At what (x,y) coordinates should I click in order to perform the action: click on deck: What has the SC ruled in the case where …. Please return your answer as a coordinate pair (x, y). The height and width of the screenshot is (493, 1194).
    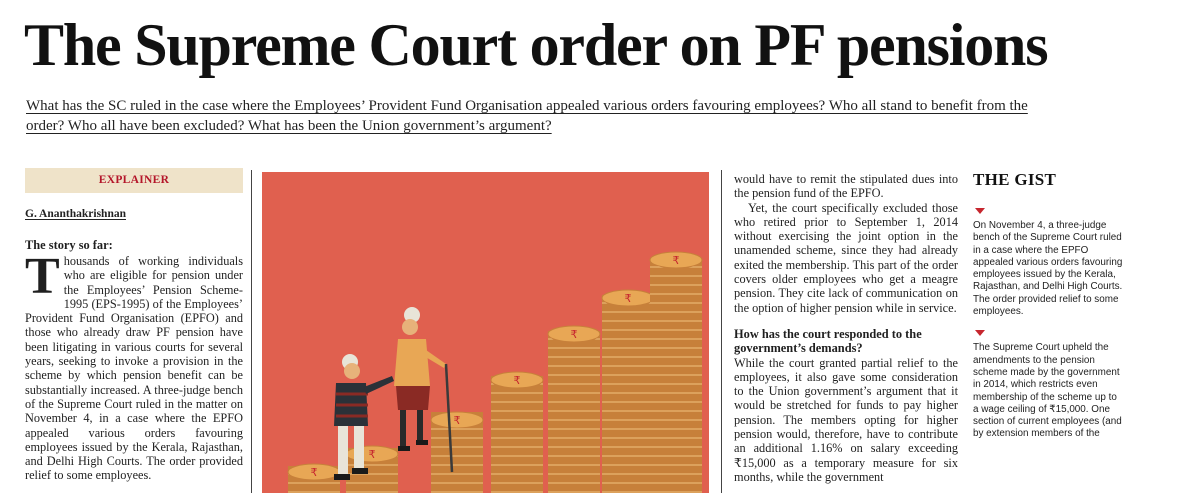
    Looking at the image, I should click on (531, 116).